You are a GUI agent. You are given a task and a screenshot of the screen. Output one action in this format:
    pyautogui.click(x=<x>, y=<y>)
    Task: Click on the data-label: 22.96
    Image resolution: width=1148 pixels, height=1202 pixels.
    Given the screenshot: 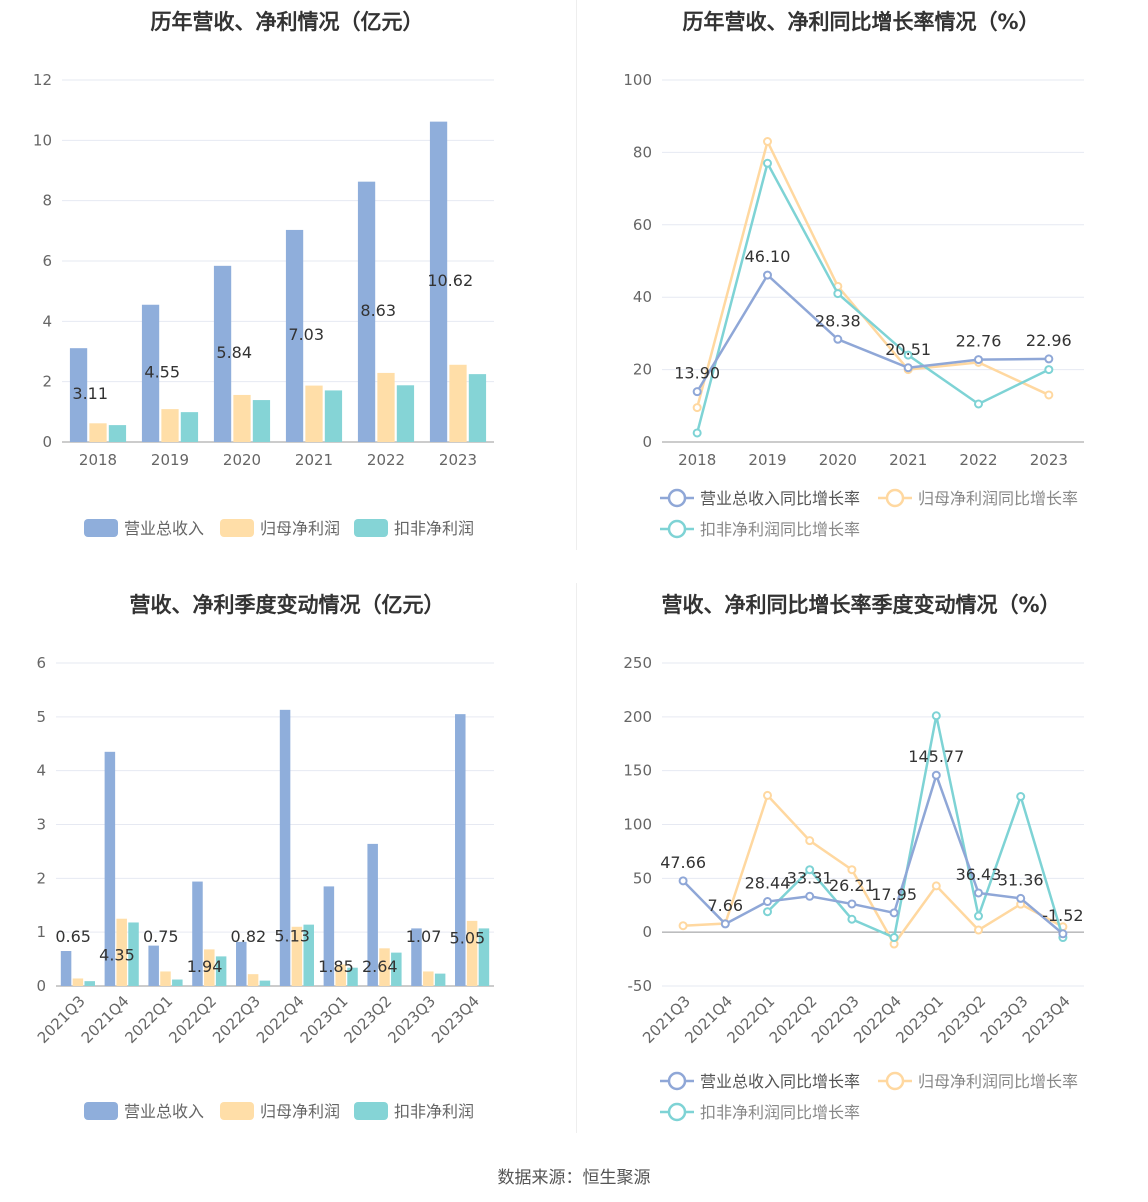 What is the action you would take?
    pyautogui.click(x=1049, y=340)
    